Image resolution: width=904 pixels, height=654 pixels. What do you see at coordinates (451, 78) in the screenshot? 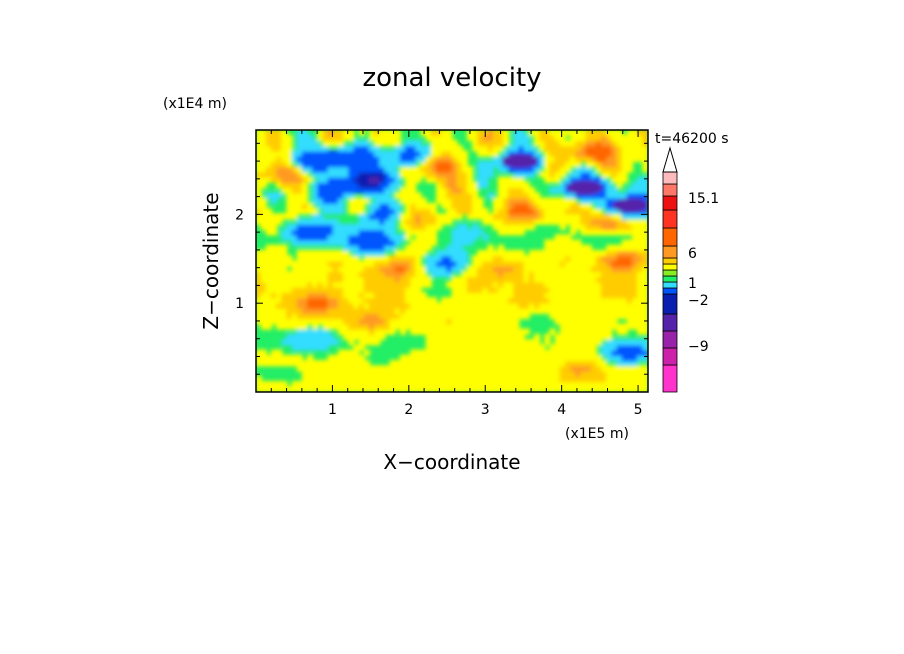
I see `chart-title: zonal velocity` at bounding box center [451, 78].